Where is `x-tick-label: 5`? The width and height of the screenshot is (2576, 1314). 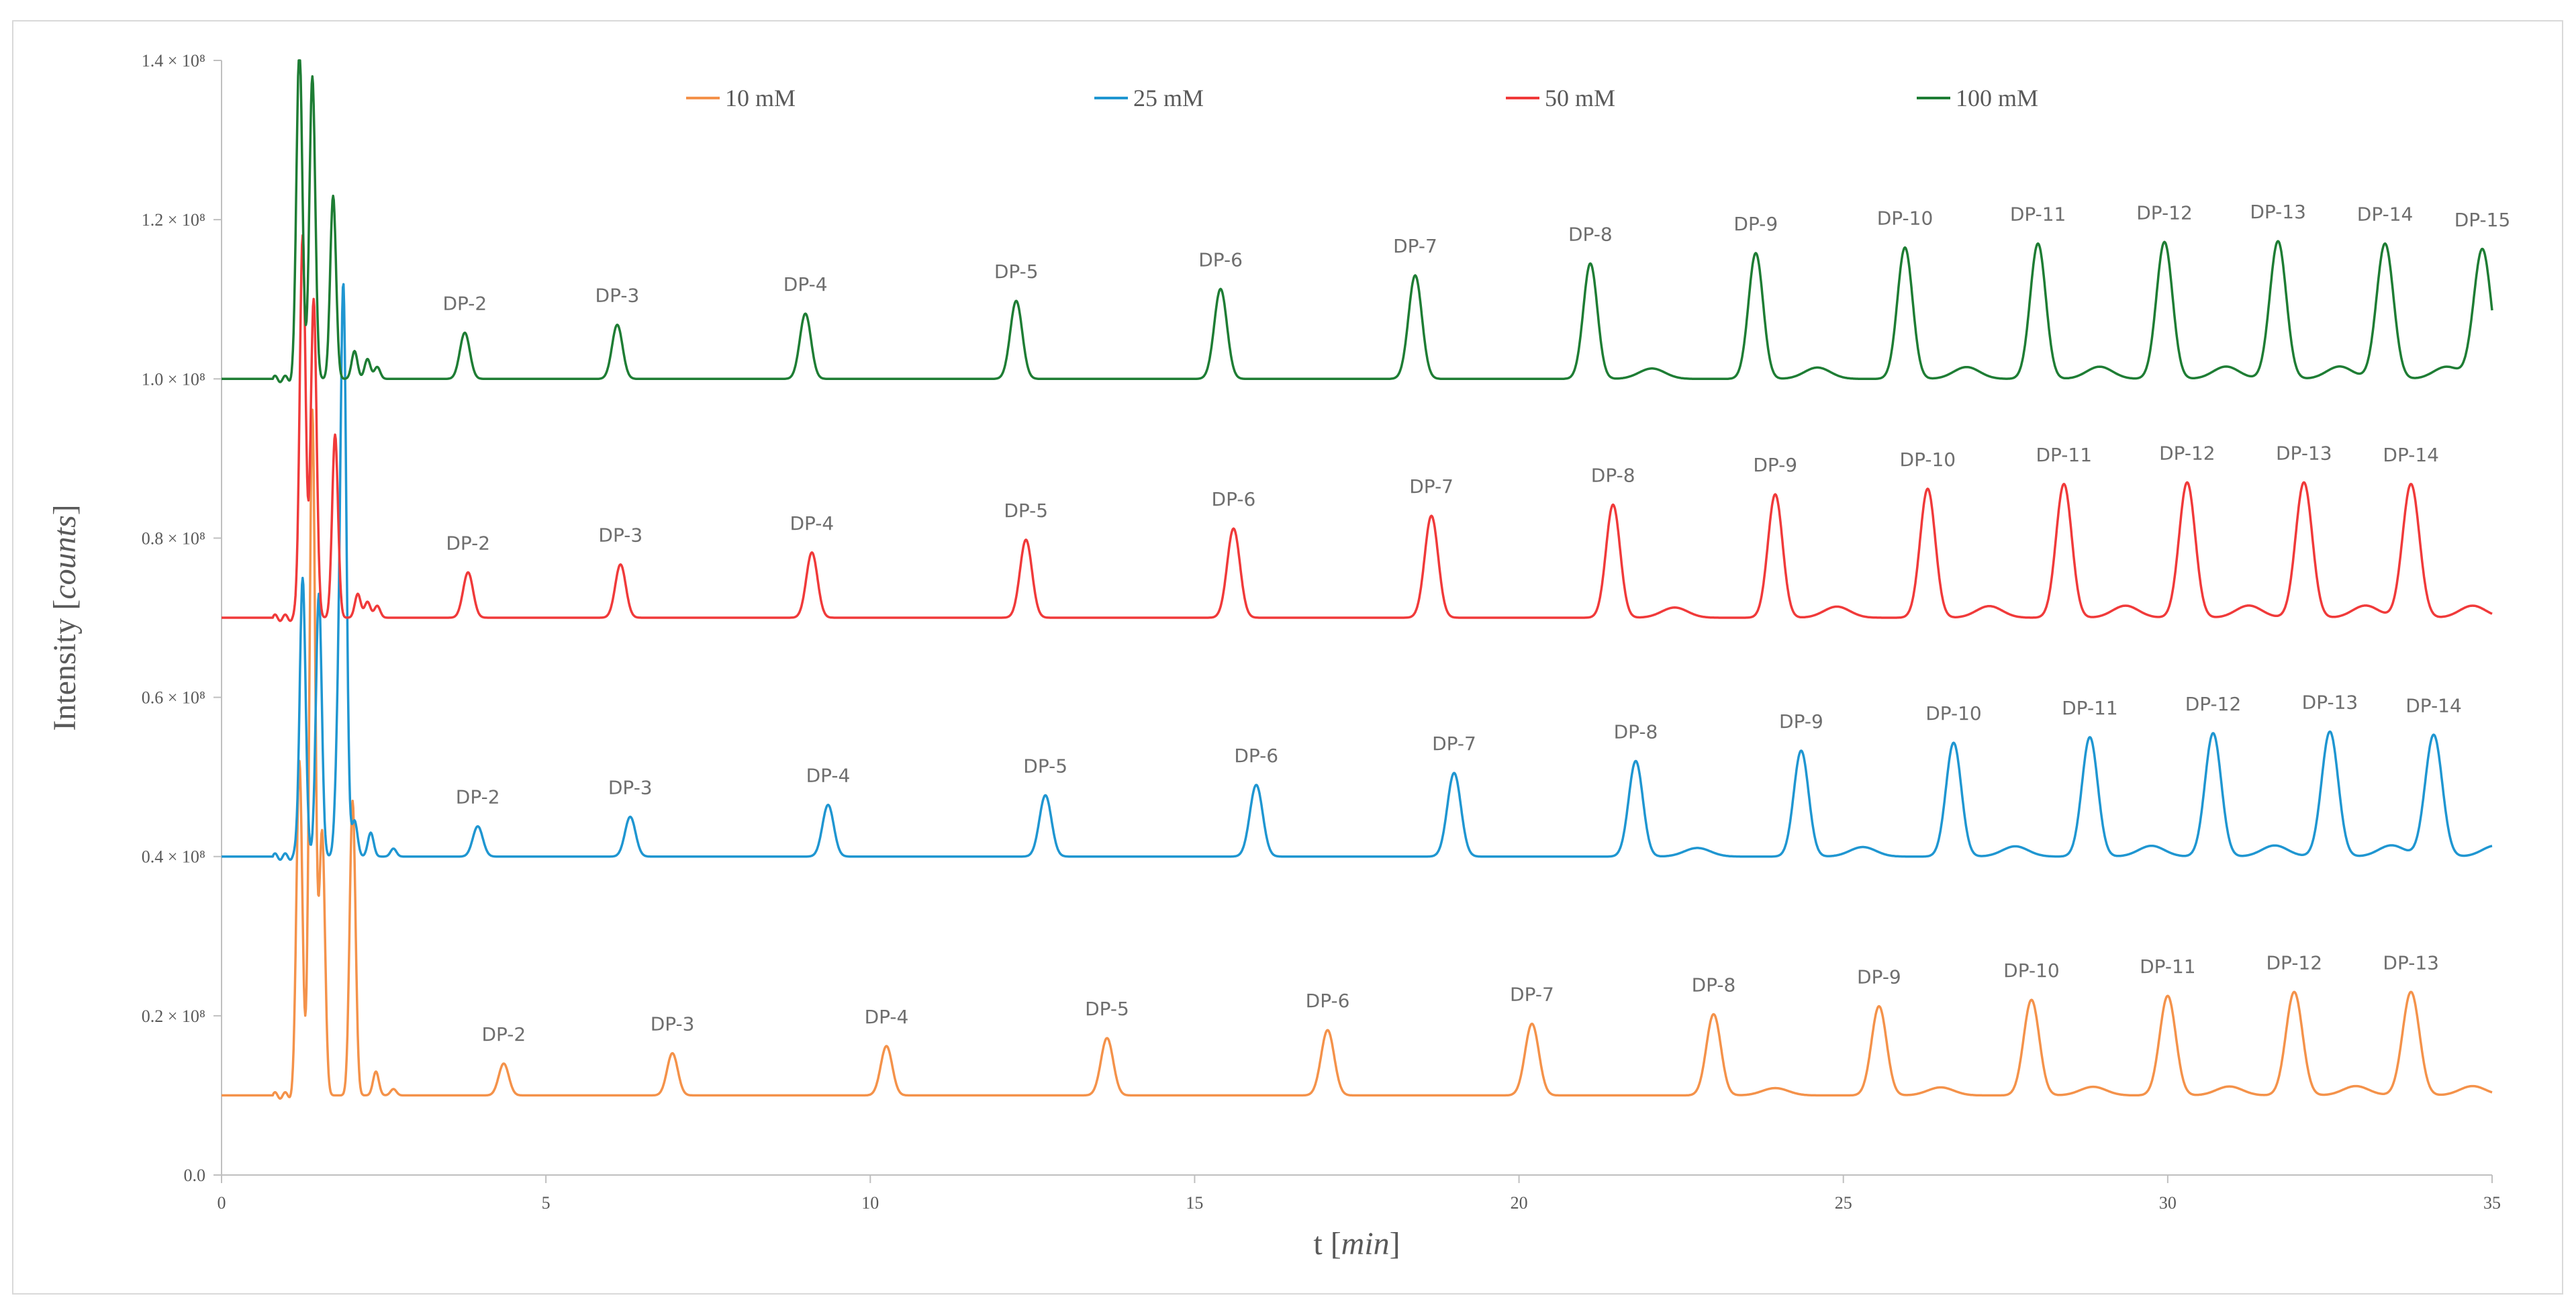
x-tick-label: 5 is located at coordinates (546, 1203).